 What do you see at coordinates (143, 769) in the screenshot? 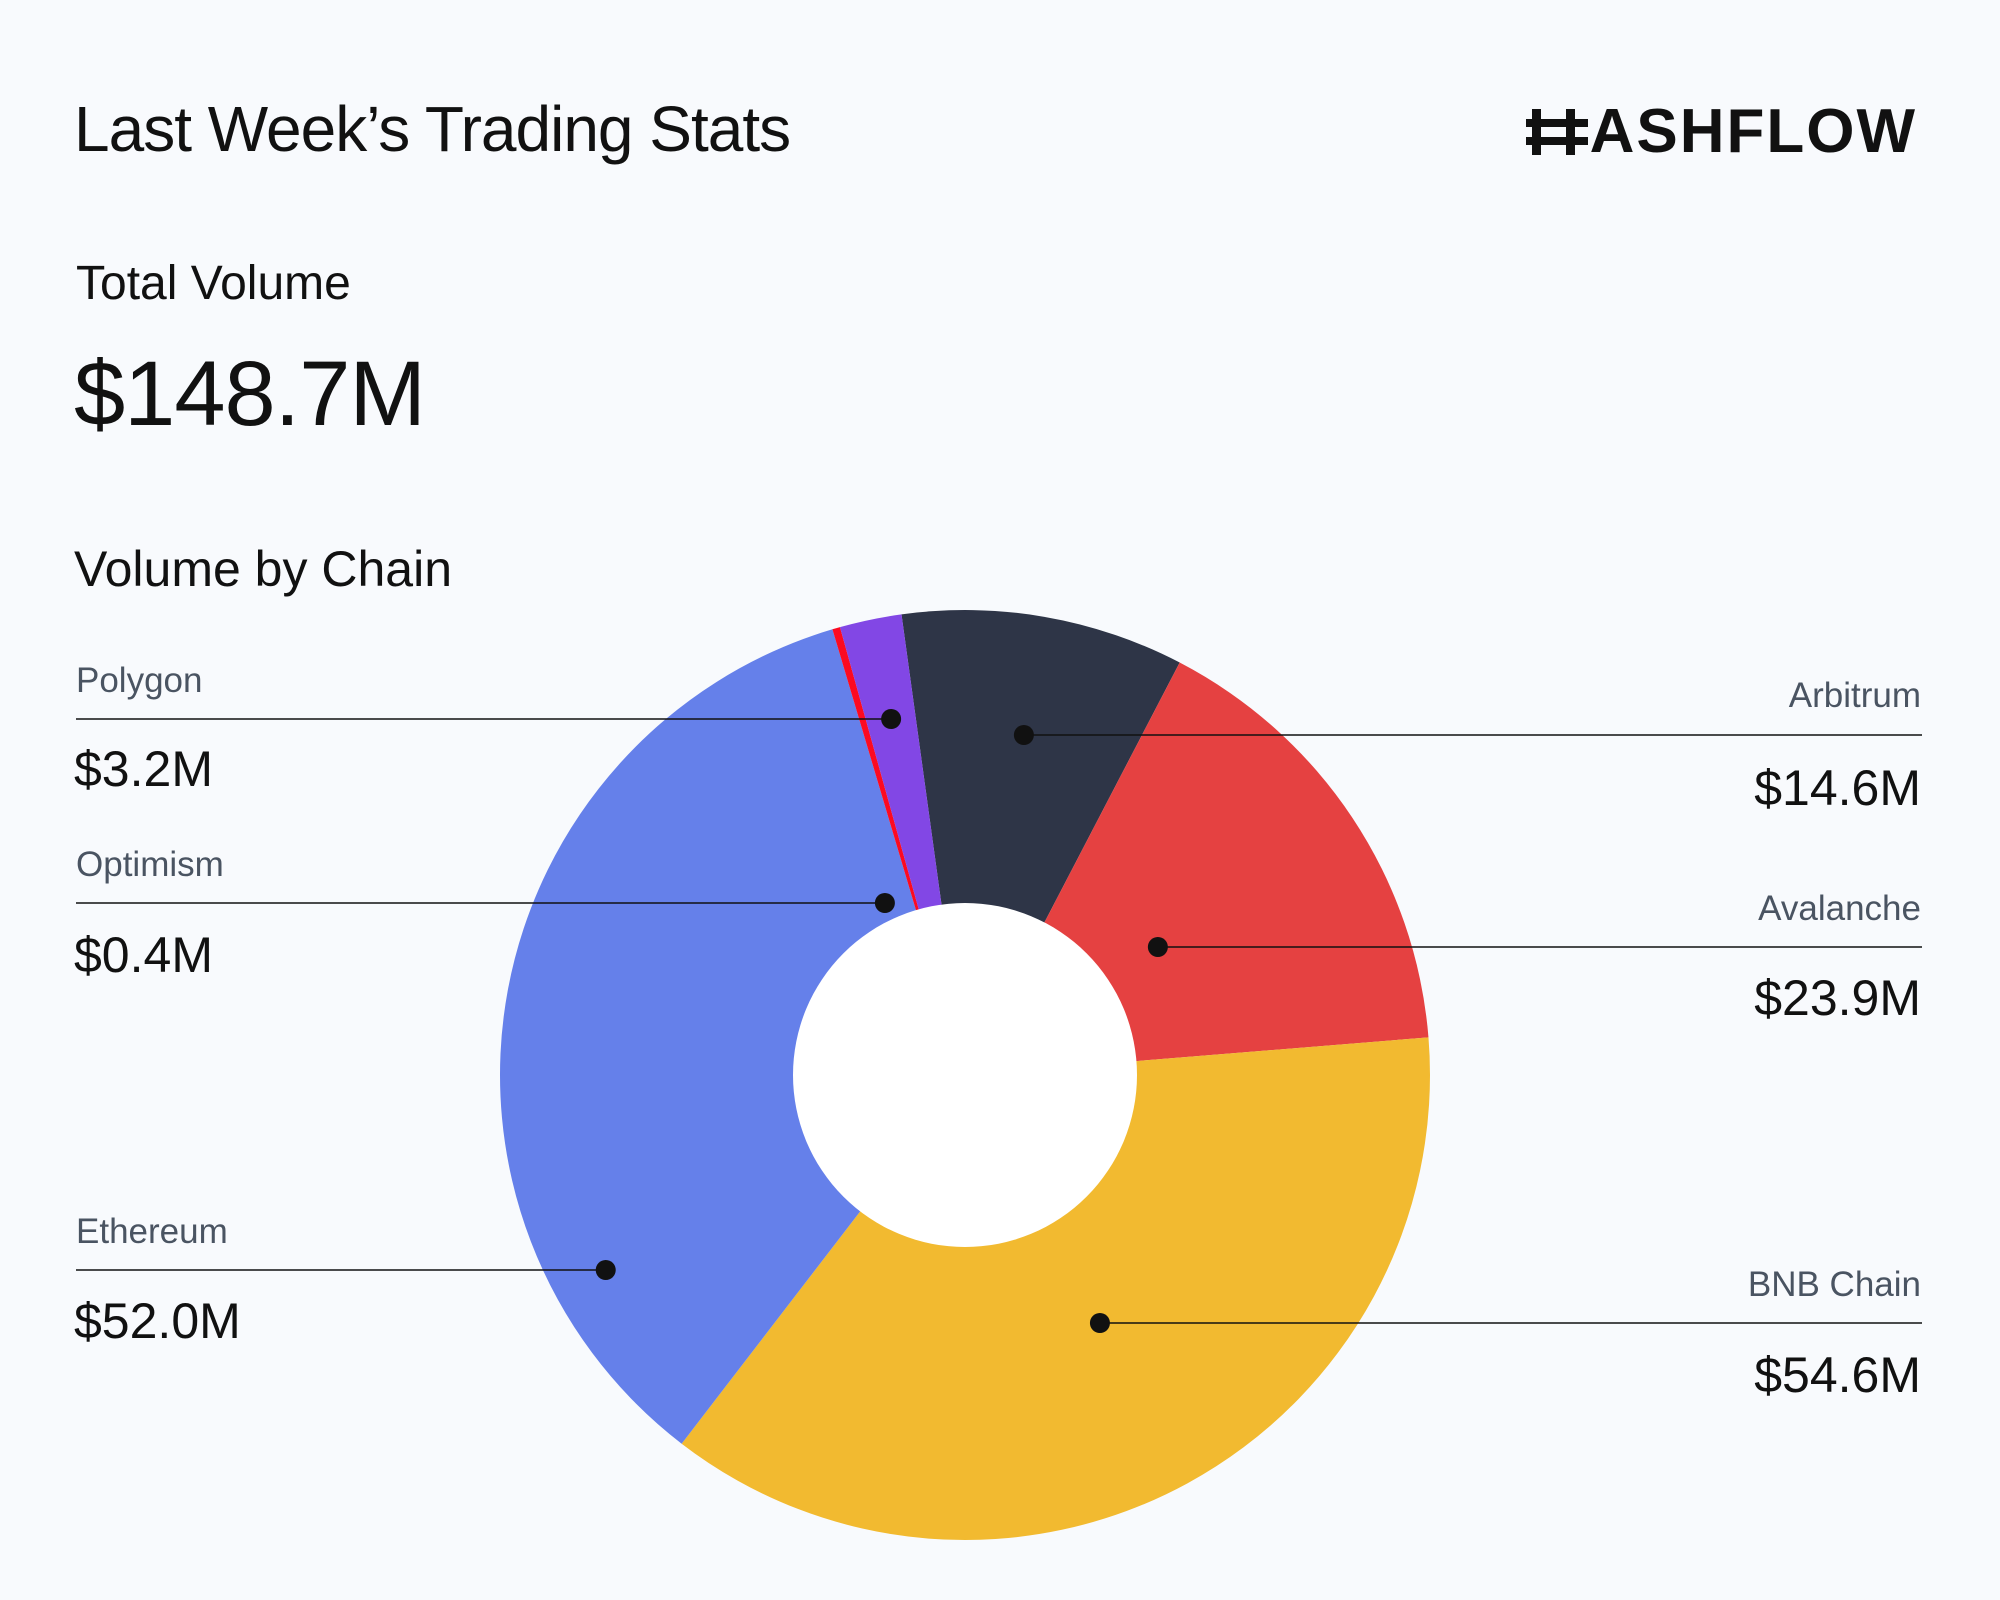
I see `chain-value-polygon: $3.2M` at bounding box center [143, 769].